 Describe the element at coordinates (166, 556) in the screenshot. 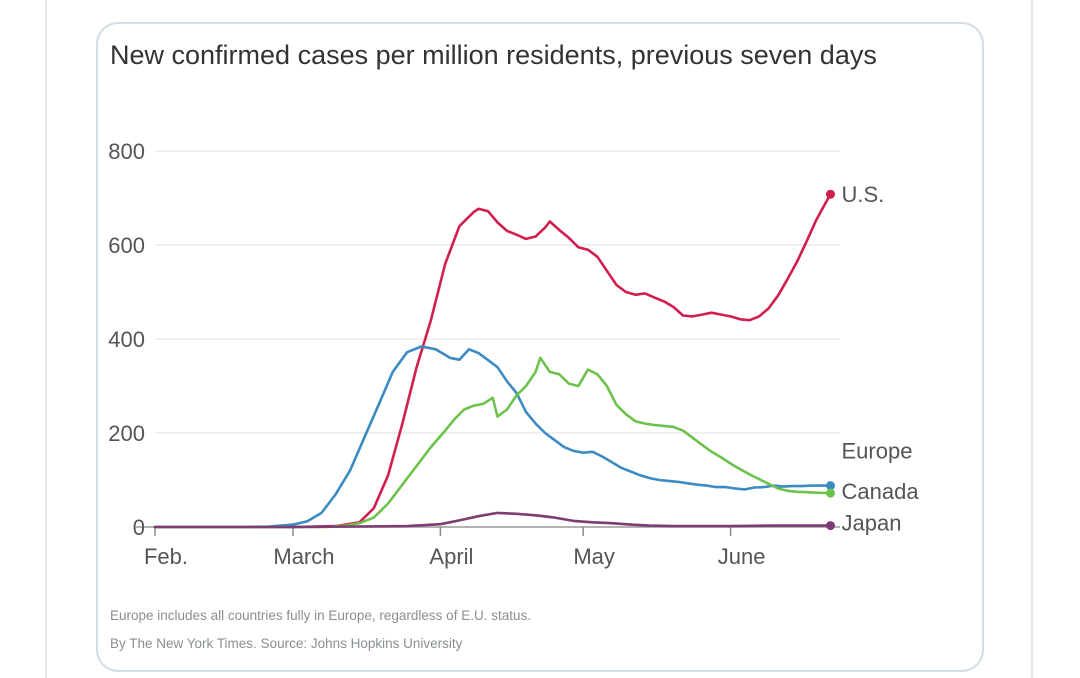

I see `x-tick-label-feb: Feb.` at that location.